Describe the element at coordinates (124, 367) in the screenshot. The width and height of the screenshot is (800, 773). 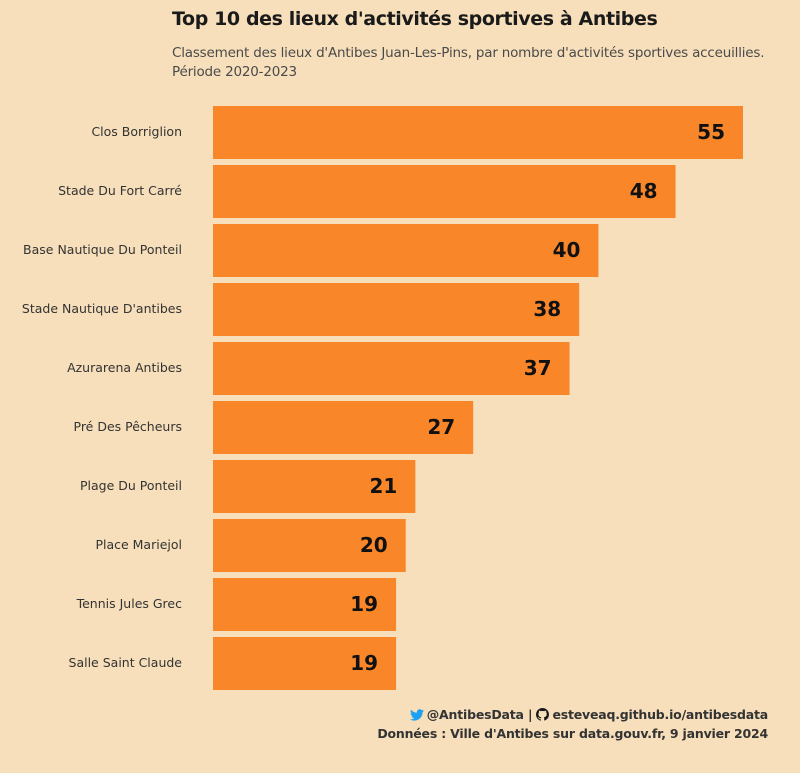
I see `category-label-azurarena-antibes: Azurarena Antibes` at that location.